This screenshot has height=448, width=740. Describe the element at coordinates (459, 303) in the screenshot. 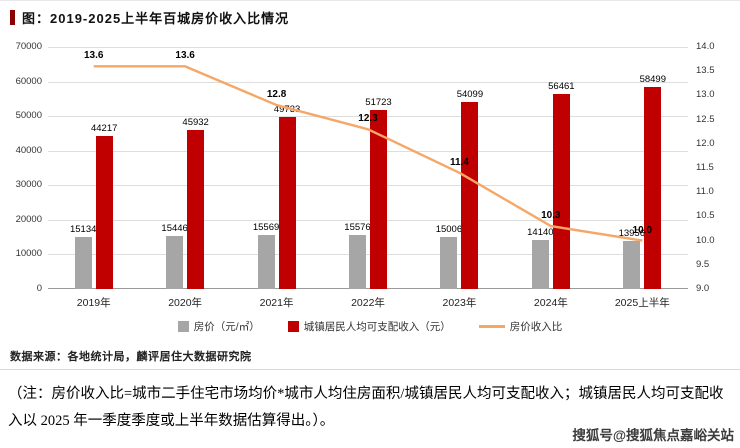

I see `x-axis-label: 2023年` at that location.